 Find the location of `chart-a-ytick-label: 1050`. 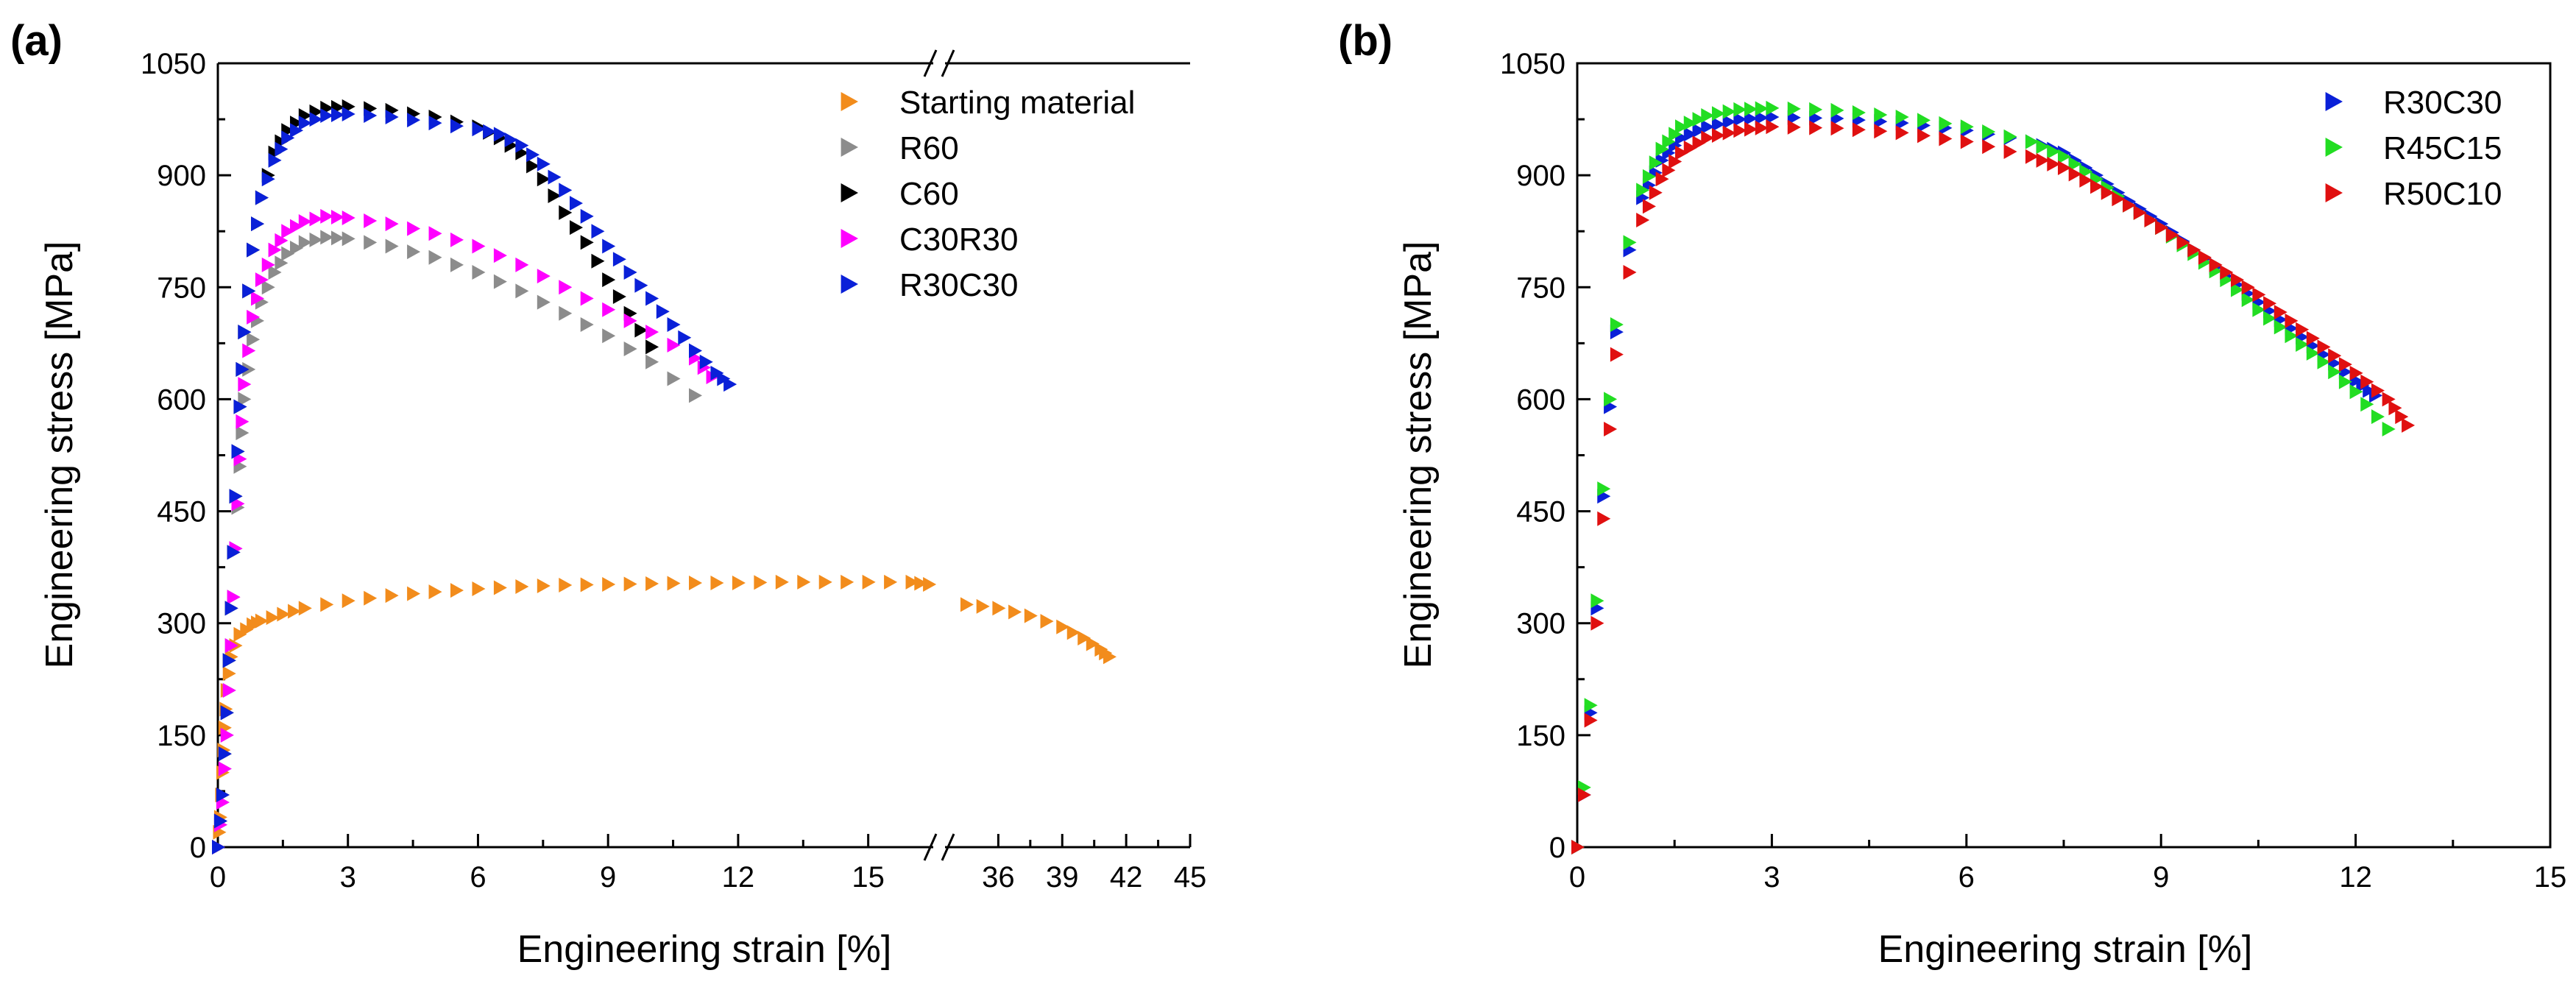

chart-a-ytick-label: 1050 is located at coordinates (173, 64).